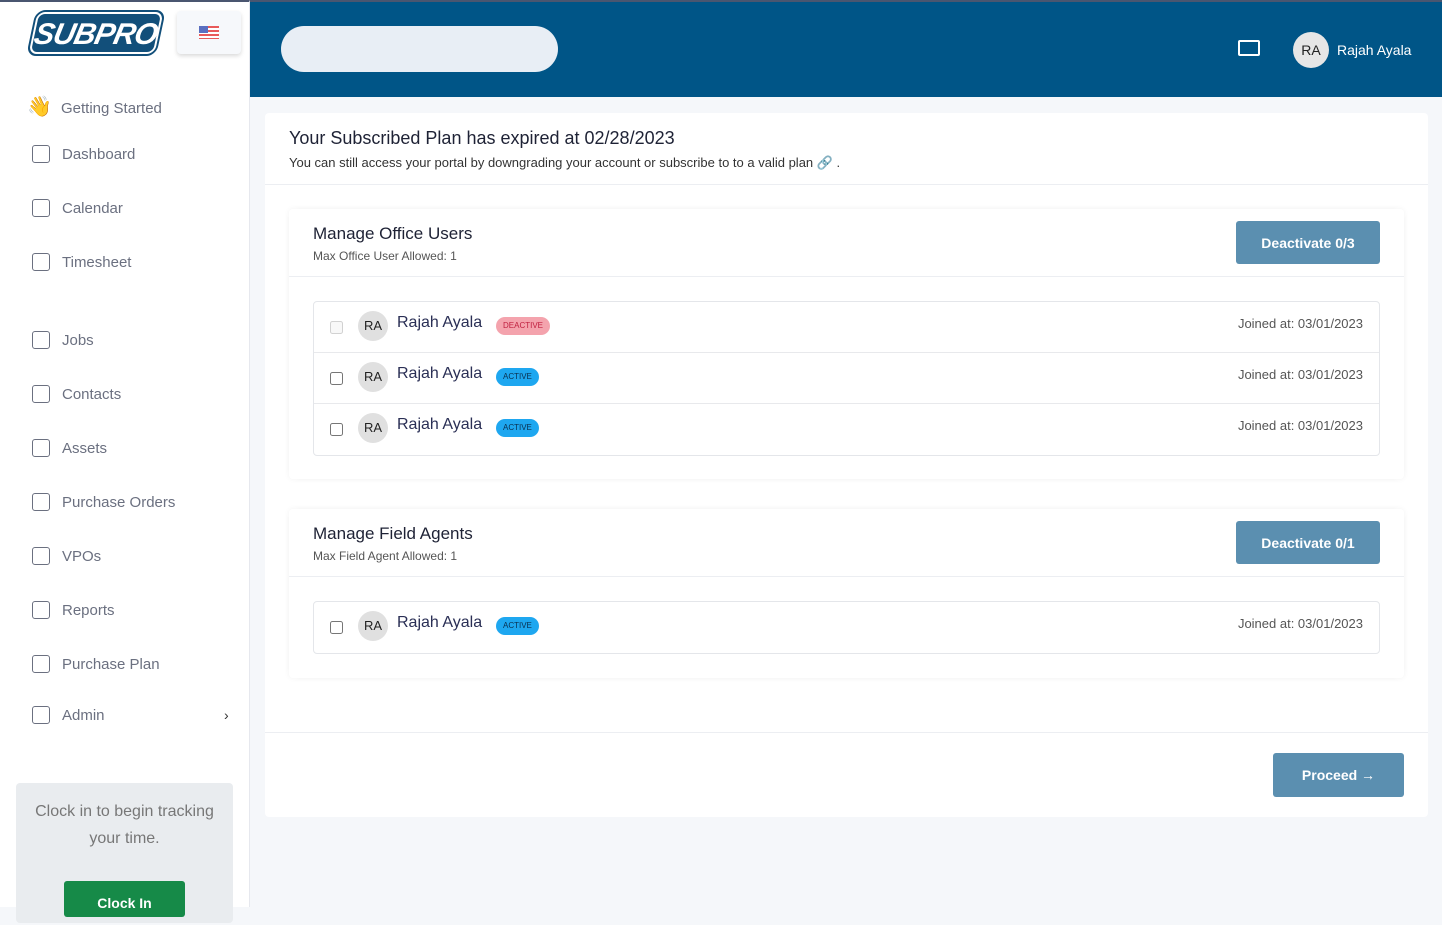 The height and width of the screenshot is (925, 1442). I want to click on sidebar-item-jobs: Jobs, so click(63, 340).